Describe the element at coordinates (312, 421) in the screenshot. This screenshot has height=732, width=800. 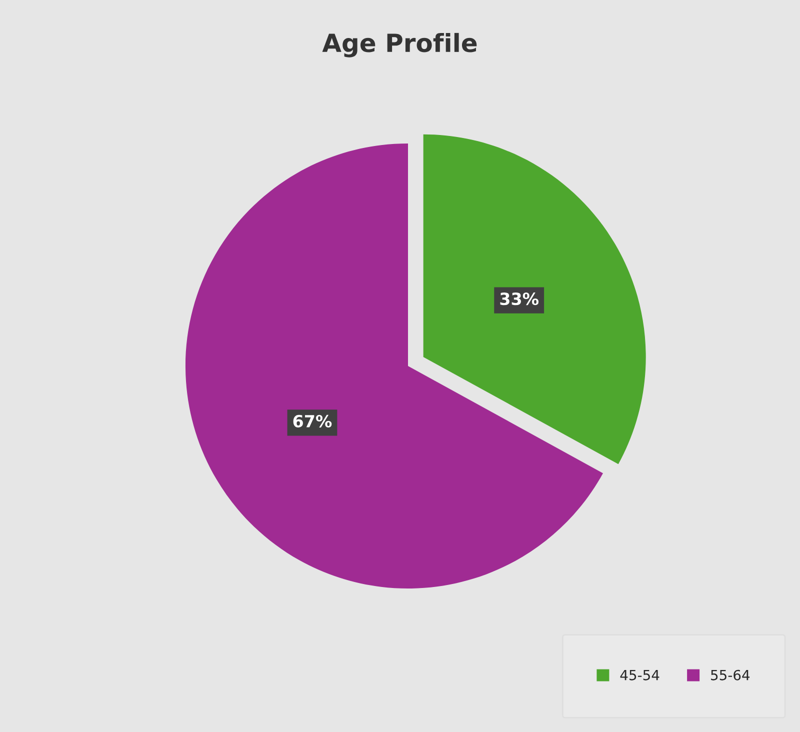
I see `data-label: 67%` at that location.